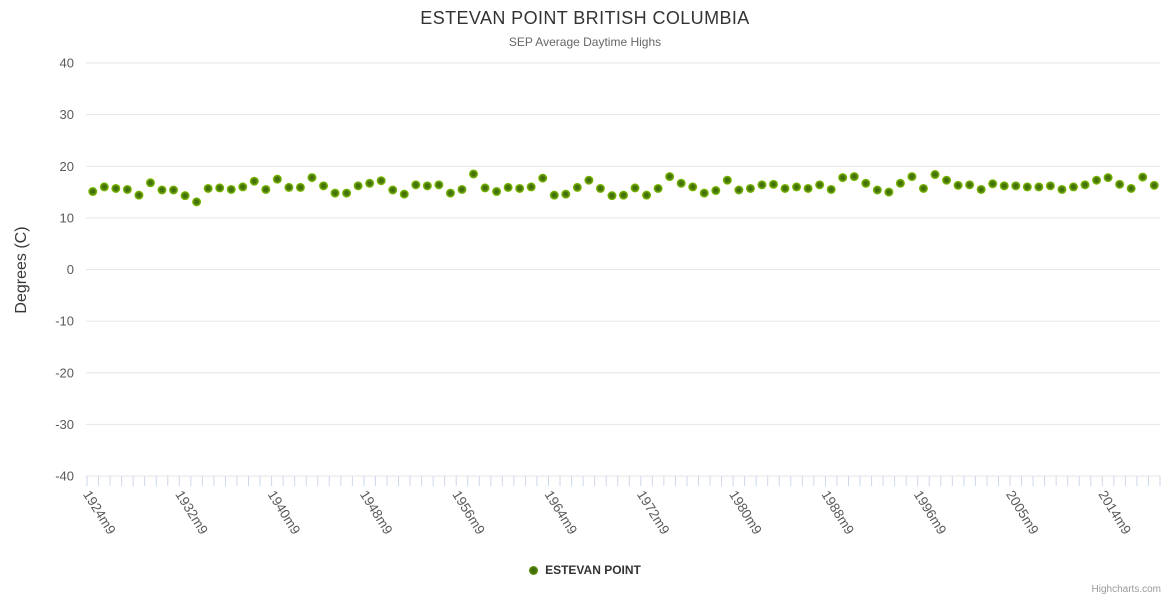 This screenshot has width=1170, height=600. What do you see at coordinates (284, 512) in the screenshot?
I see `x-axis-label: 1940m9` at bounding box center [284, 512].